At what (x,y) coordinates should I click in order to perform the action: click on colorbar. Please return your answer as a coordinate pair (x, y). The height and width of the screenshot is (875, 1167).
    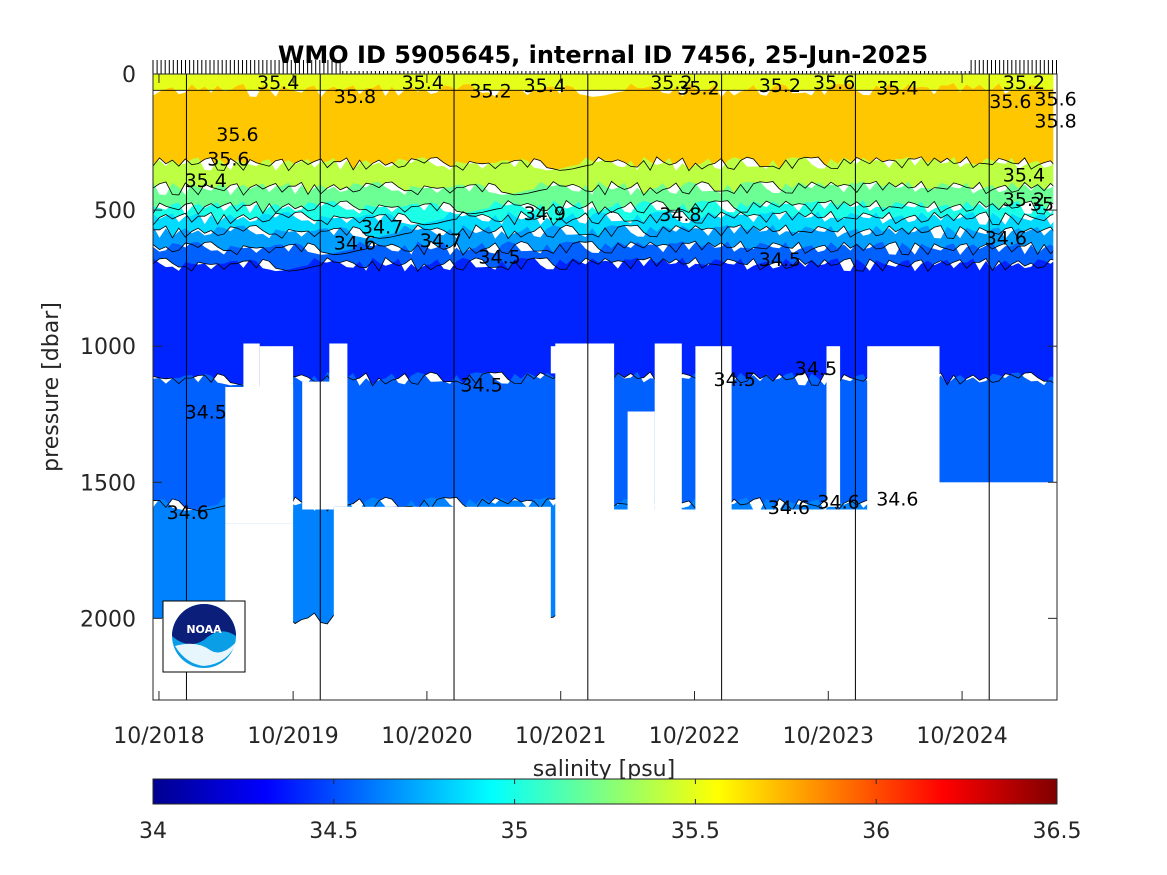
    Looking at the image, I should click on (605, 791).